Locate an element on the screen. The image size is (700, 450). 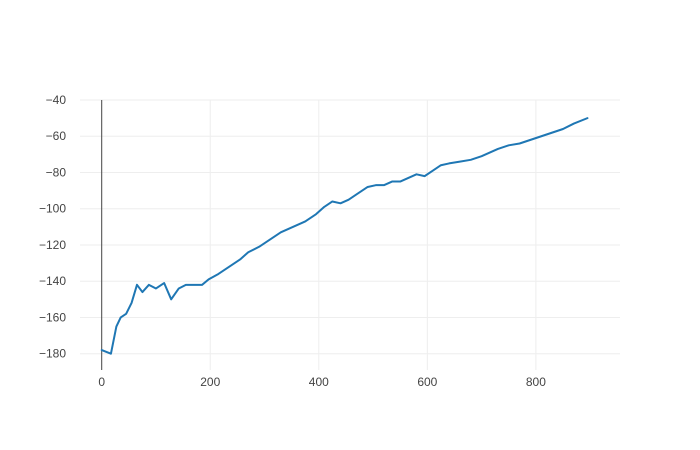
y-tick-label: −120 is located at coordinates (52, 245).